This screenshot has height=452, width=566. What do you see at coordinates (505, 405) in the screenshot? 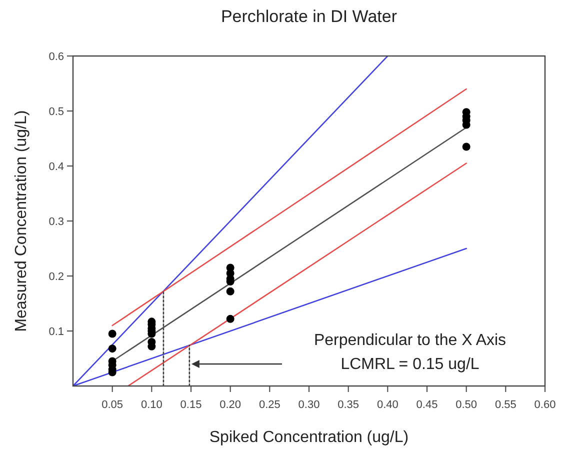
I see `x-tick-label: 0.55` at bounding box center [505, 405].